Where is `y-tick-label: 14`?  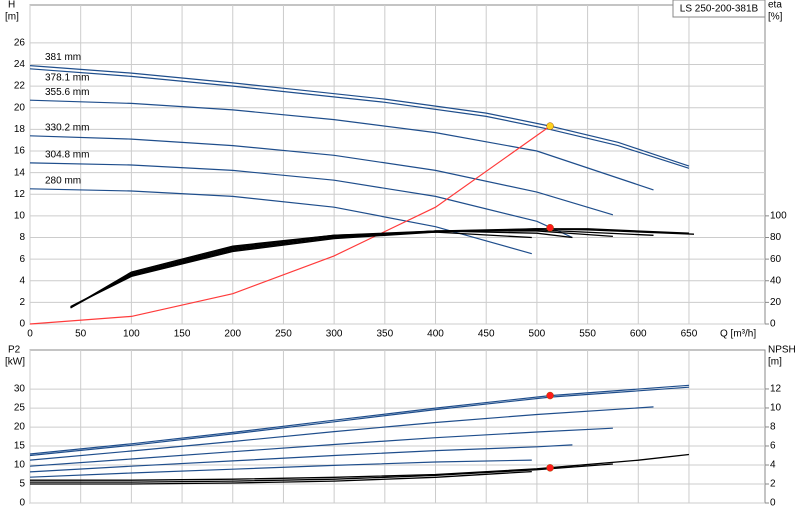 y-tick-label: 14 is located at coordinates (20, 172).